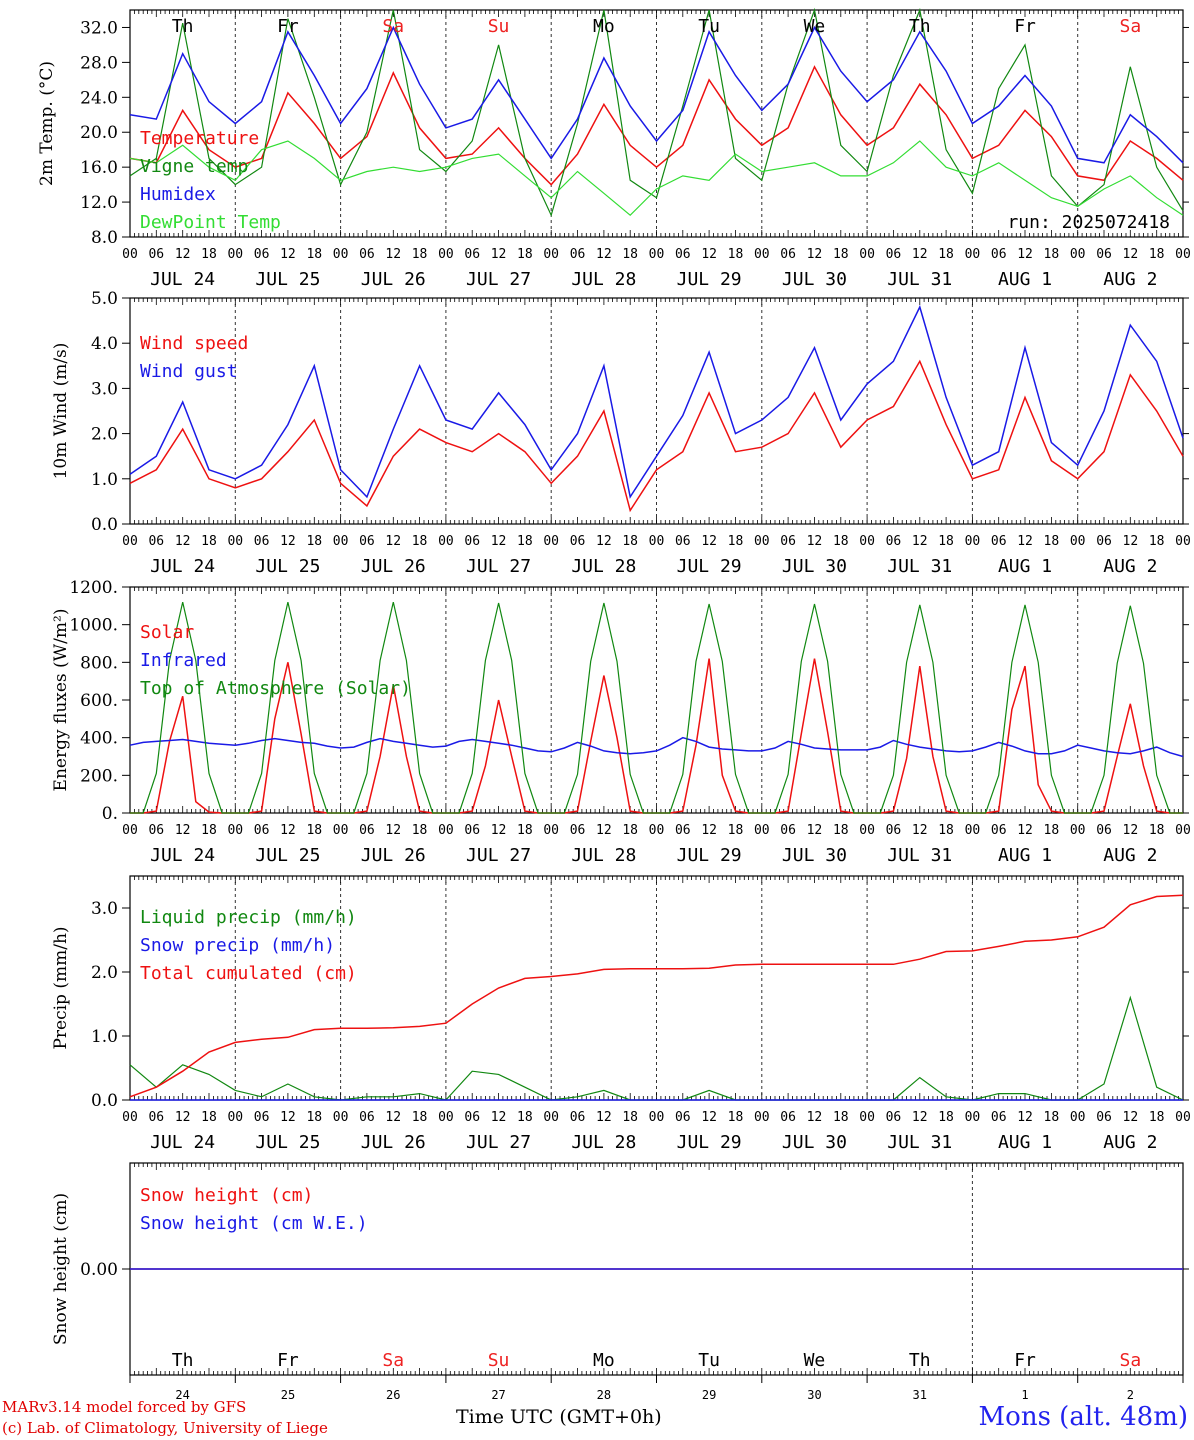 Image resolution: width=1194 pixels, height=1440 pixels. Describe the element at coordinates (814, 1395) in the screenshot. I see `day-number-label: 30` at that location.